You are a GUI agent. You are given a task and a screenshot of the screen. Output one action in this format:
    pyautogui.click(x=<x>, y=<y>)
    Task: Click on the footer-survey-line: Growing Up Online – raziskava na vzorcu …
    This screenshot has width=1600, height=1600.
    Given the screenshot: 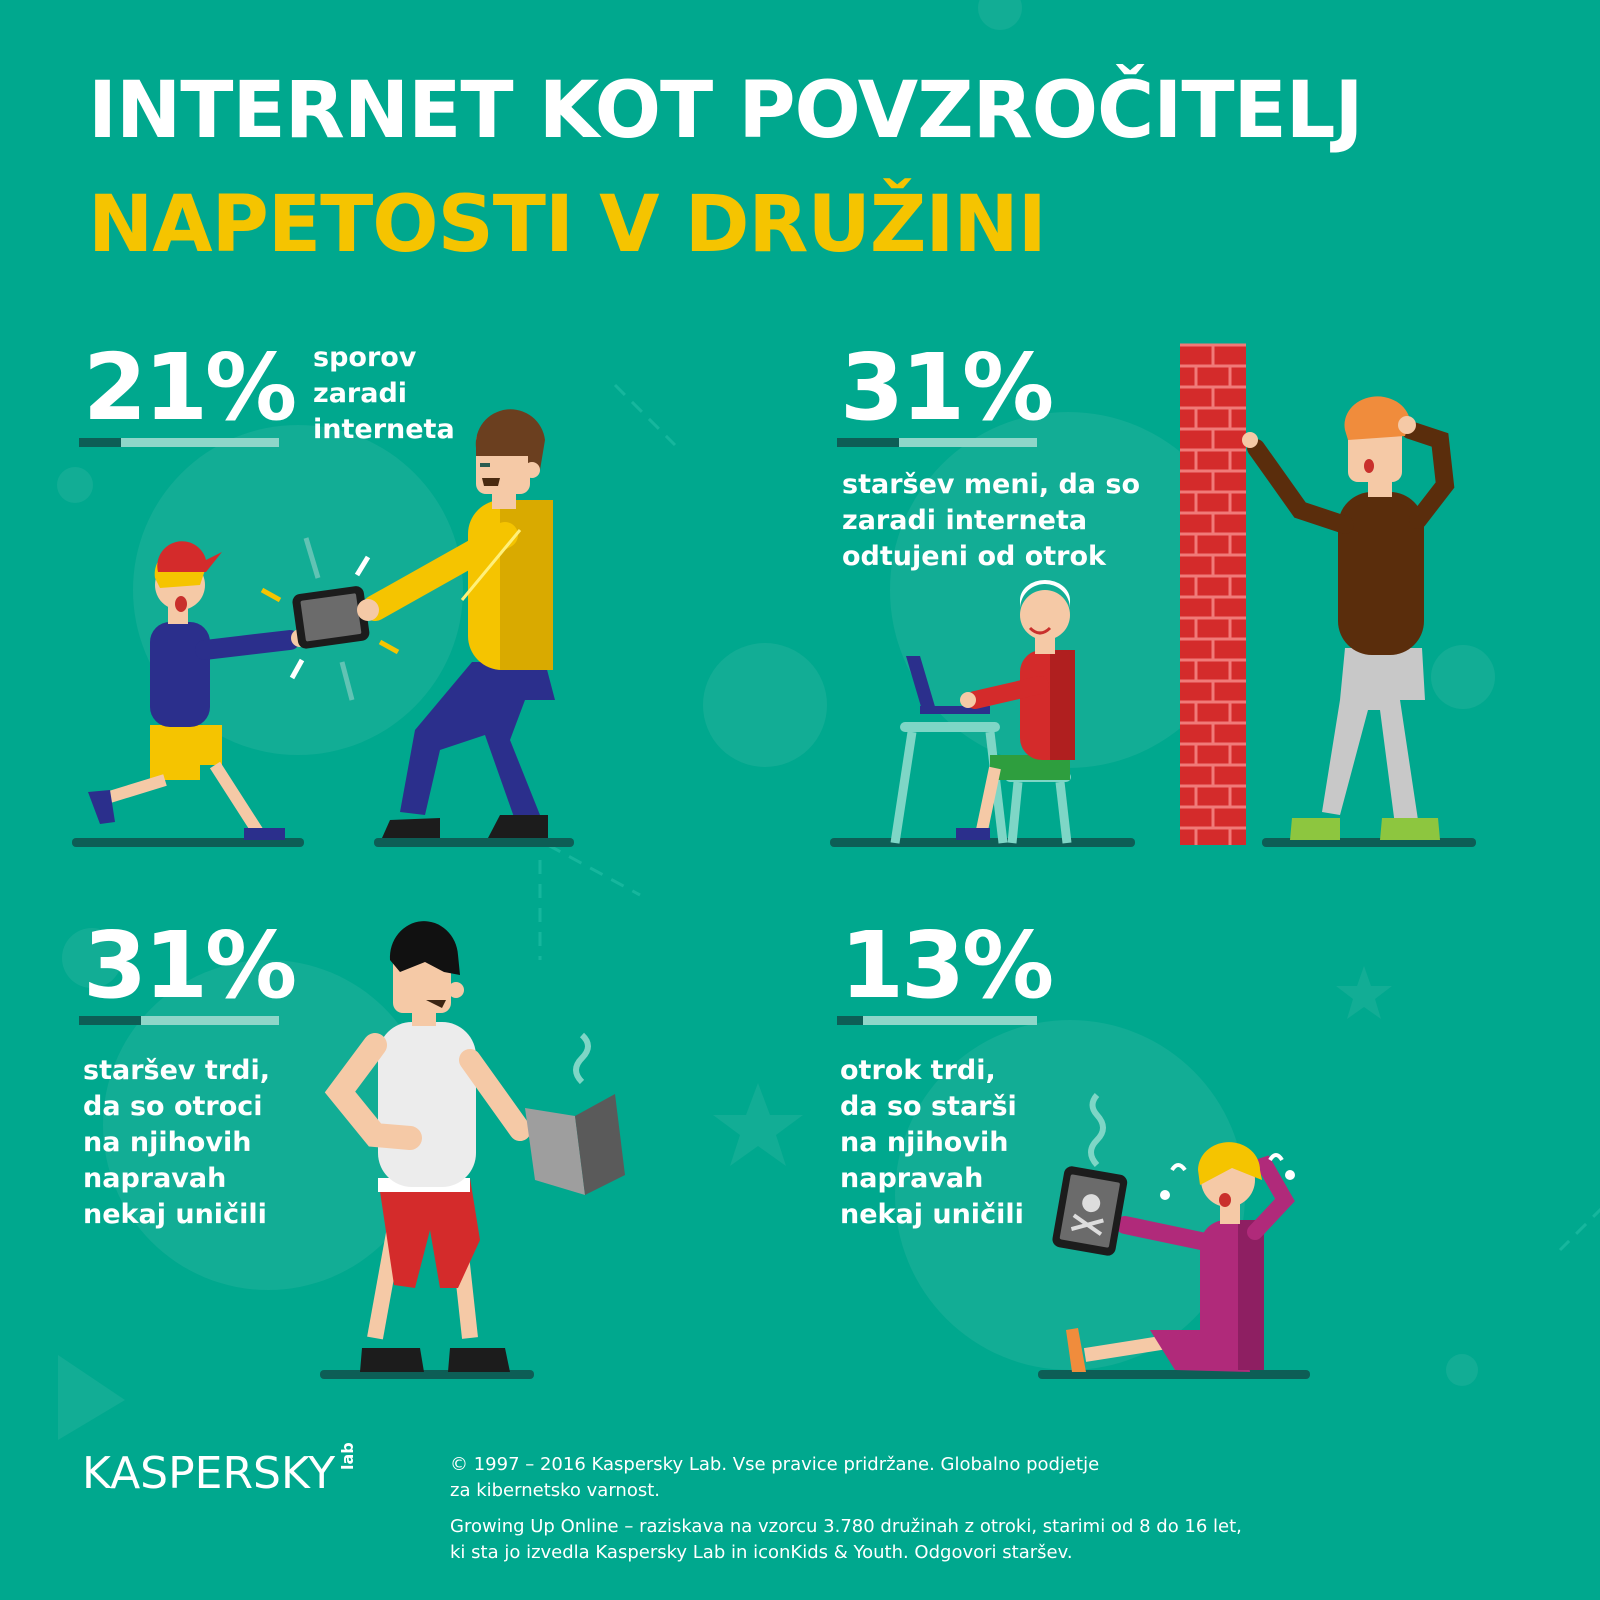 What is the action you would take?
    pyautogui.click(x=846, y=1526)
    